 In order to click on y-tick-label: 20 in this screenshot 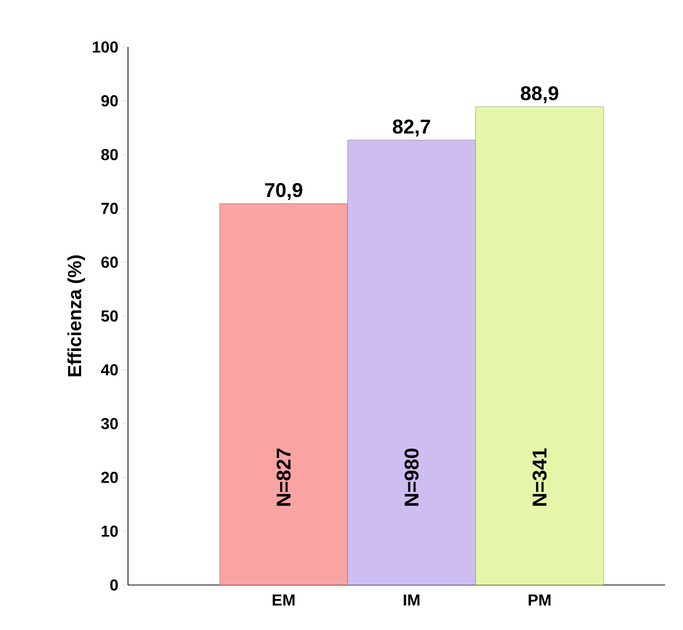, I will do `click(109, 478)`.